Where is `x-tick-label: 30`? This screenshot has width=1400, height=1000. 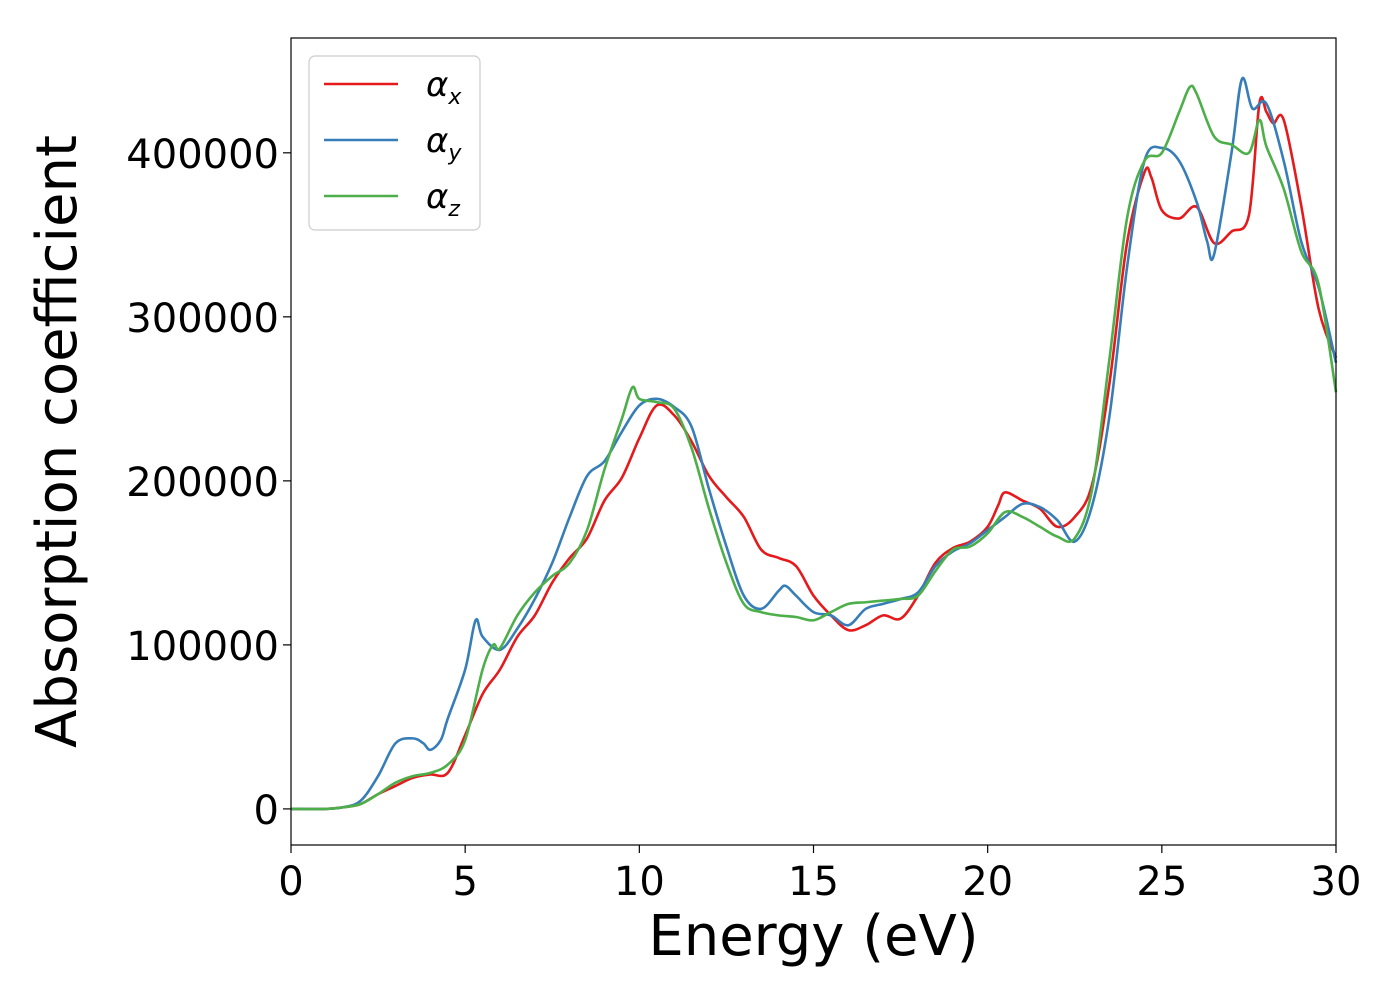 x-tick-label: 30 is located at coordinates (1336, 882).